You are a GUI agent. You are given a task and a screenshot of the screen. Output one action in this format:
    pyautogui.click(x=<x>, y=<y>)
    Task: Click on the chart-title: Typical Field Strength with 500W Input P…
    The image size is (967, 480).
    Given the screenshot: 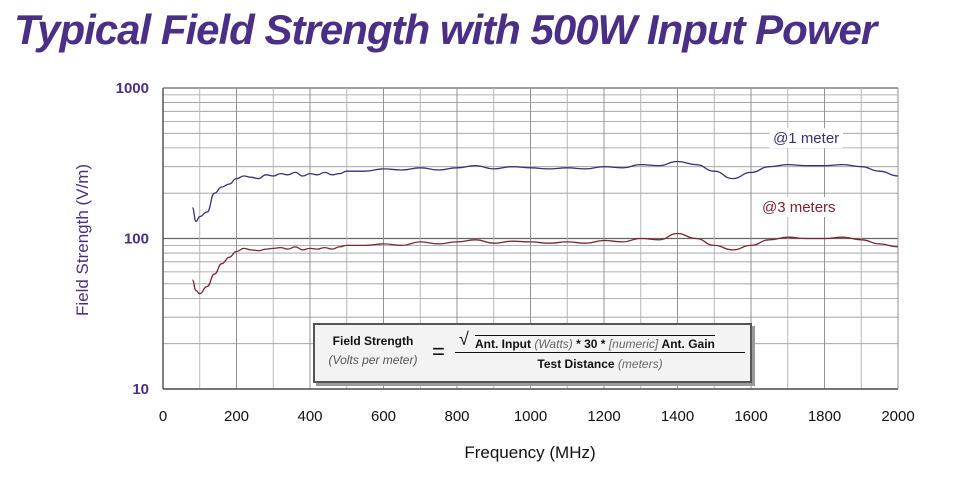 What is the action you would take?
    pyautogui.click(x=445, y=29)
    